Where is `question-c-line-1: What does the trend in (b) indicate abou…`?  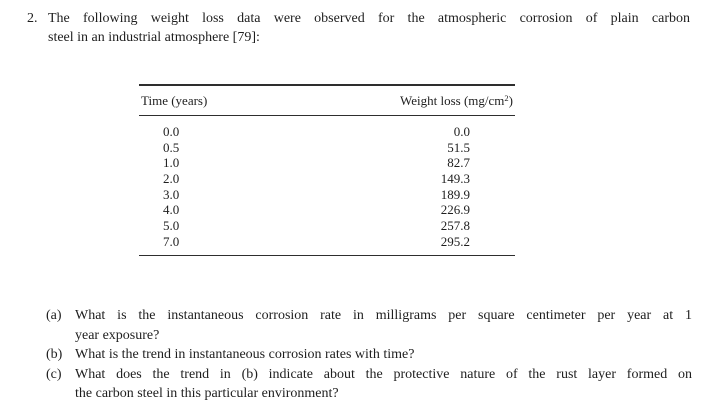
question-c-line-1: What does the trend in (b) indicate abou… is located at coordinates (383, 374).